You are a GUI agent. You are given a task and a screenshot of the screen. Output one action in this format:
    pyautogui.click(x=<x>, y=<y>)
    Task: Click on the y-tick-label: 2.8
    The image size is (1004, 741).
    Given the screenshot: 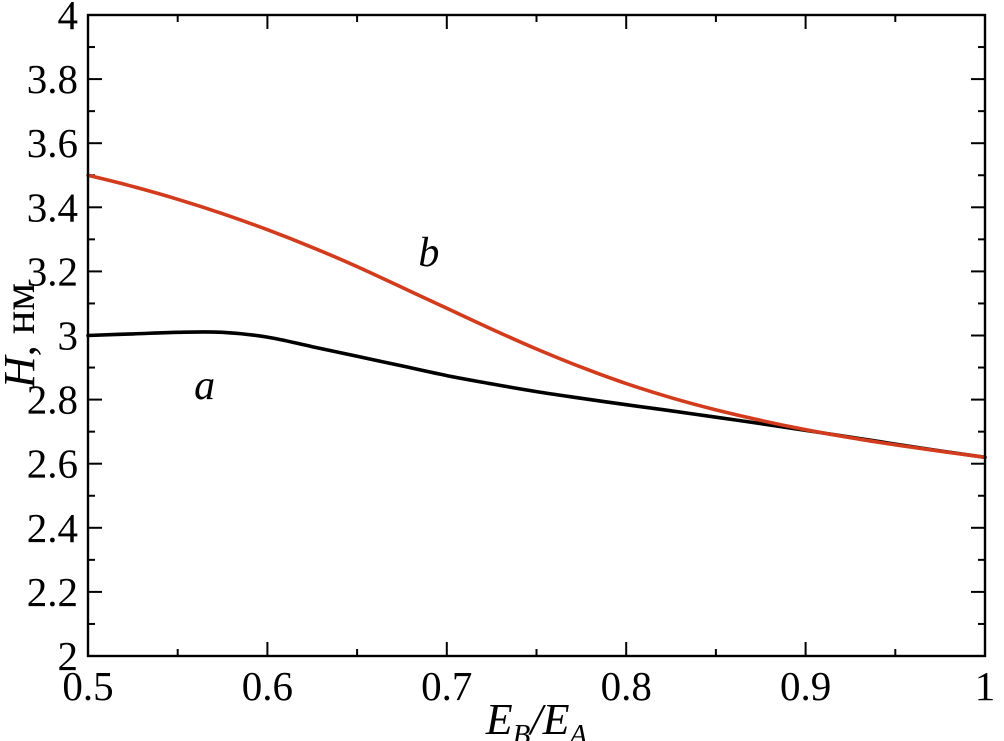 What is the action you would take?
    pyautogui.click(x=52, y=400)
    